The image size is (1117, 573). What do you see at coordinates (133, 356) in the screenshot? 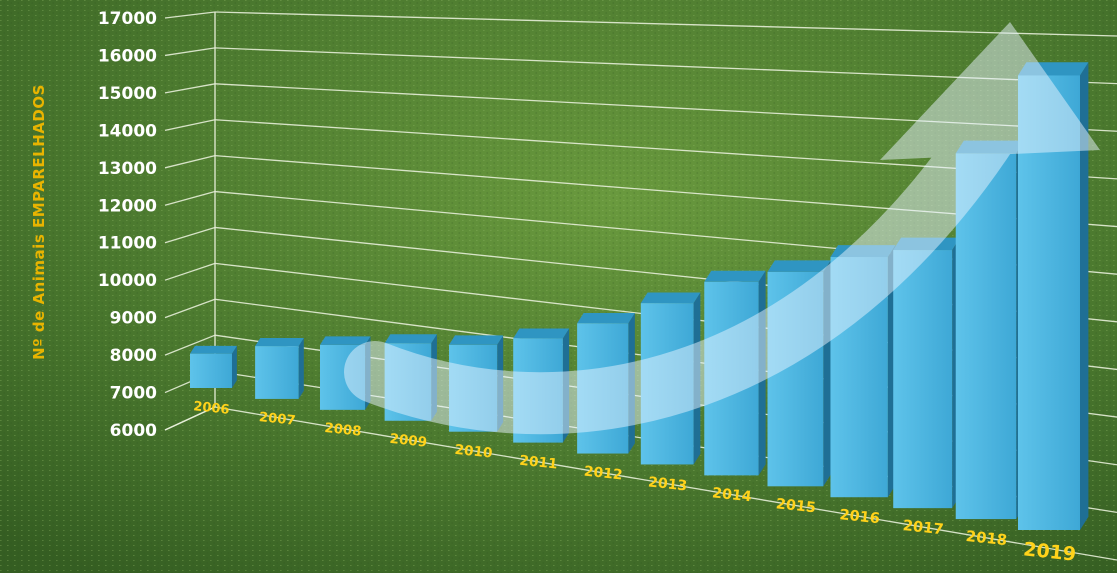
I see `y-tick-label: 8000` at bounding box center [133, 356].